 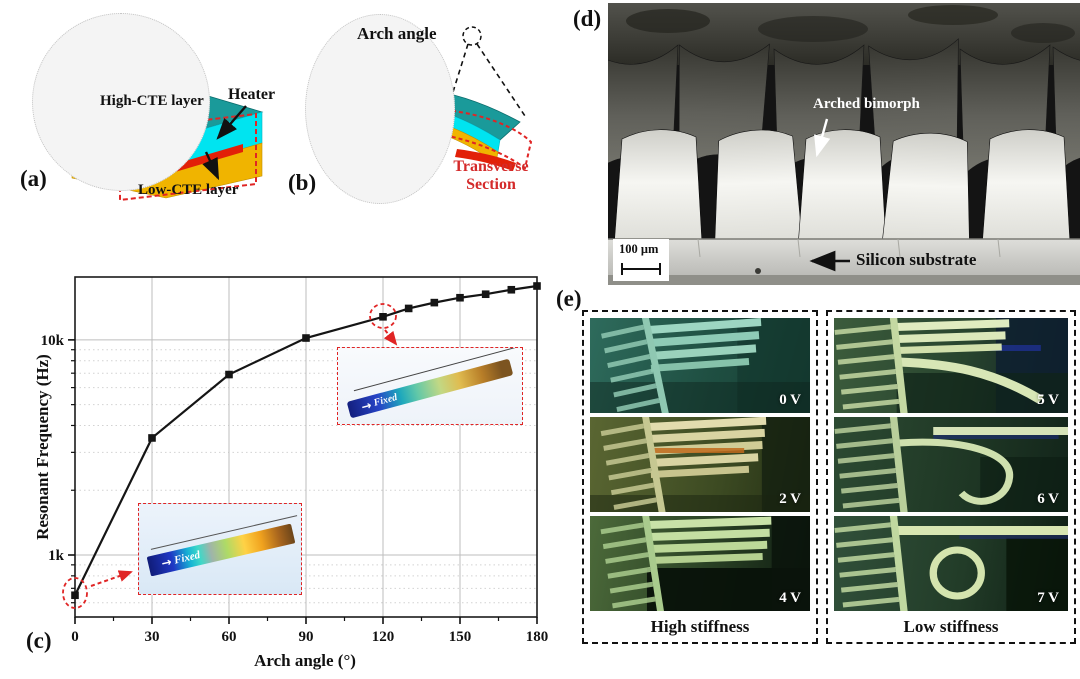 I want to click on panel-b-circle, so click(x=380, y=109).